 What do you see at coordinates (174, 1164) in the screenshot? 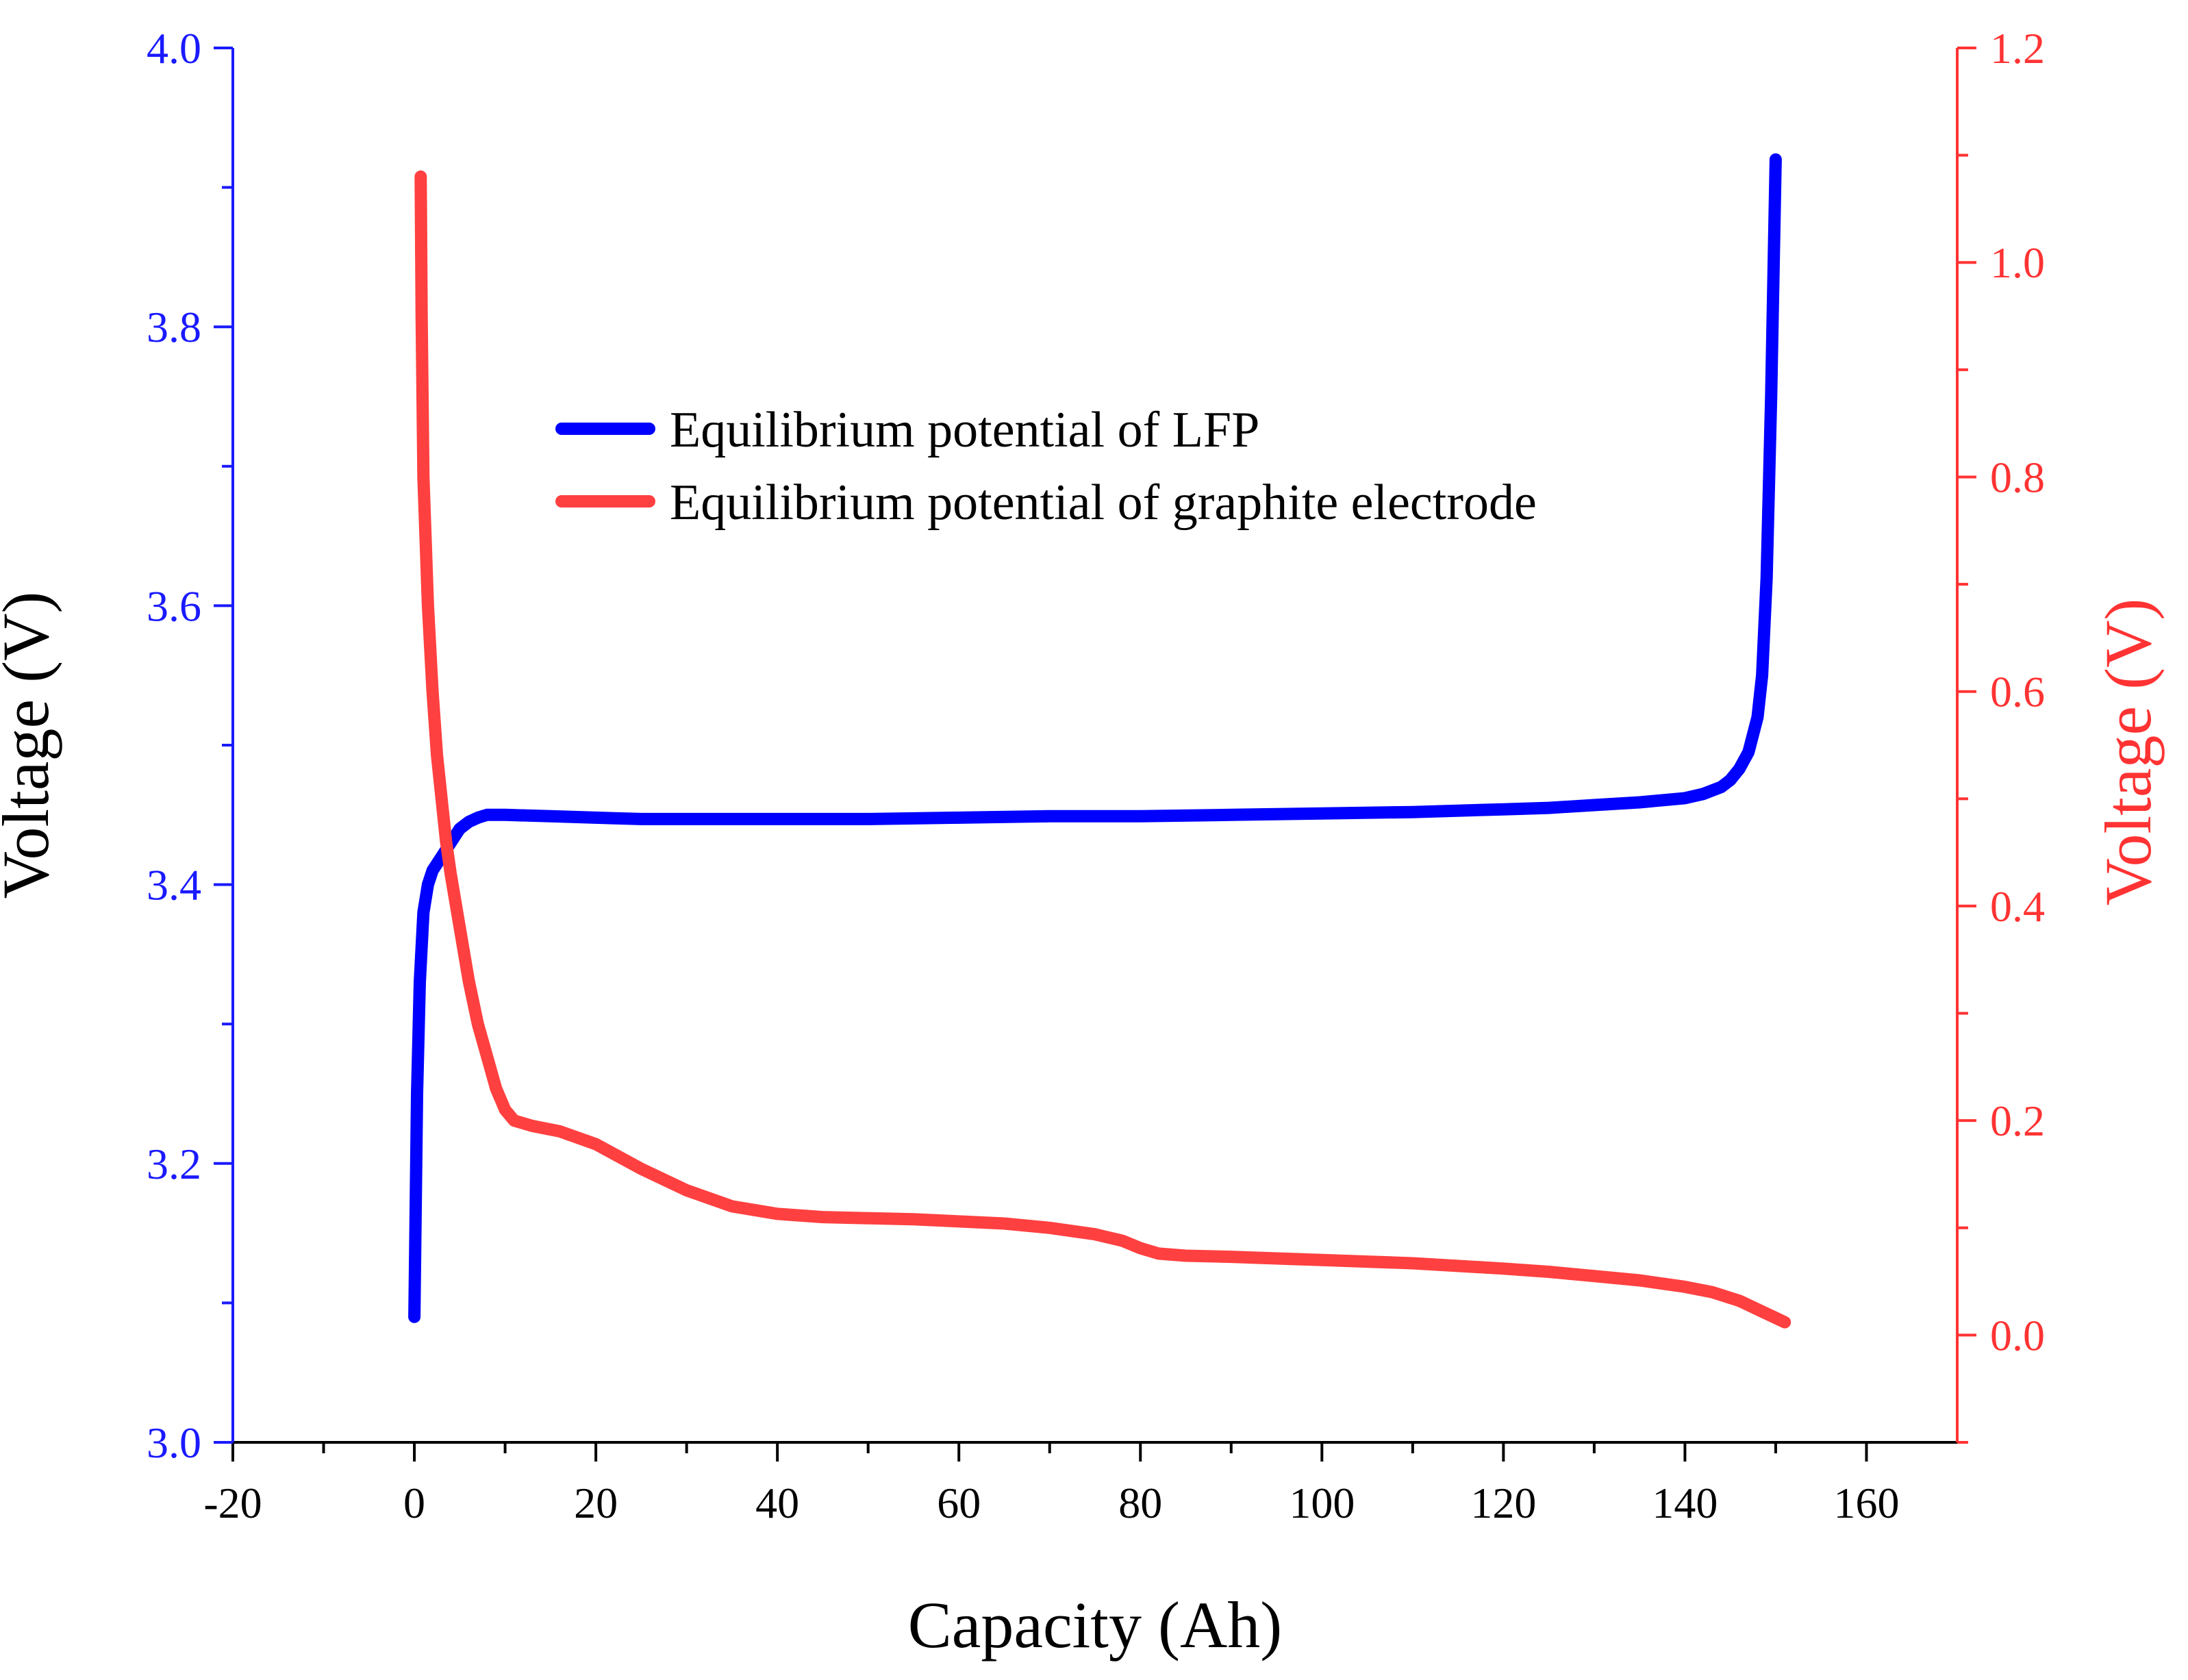
I see `left-y-tick-label: 3.2` at bounding box center [174, 1164].